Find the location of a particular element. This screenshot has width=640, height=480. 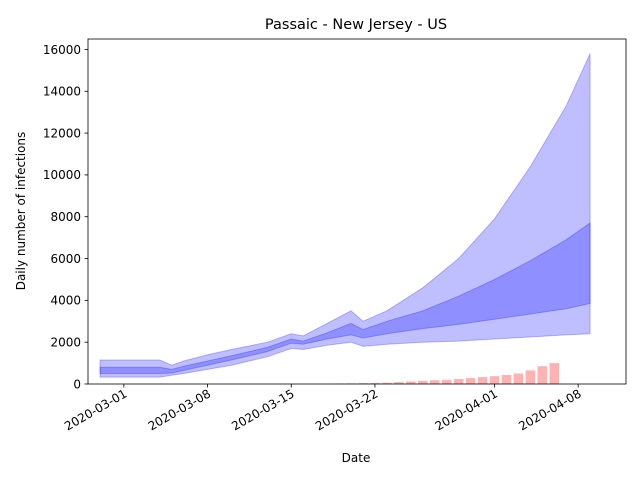

y-tick-label: 2000 is located at coordinates (65, 342).